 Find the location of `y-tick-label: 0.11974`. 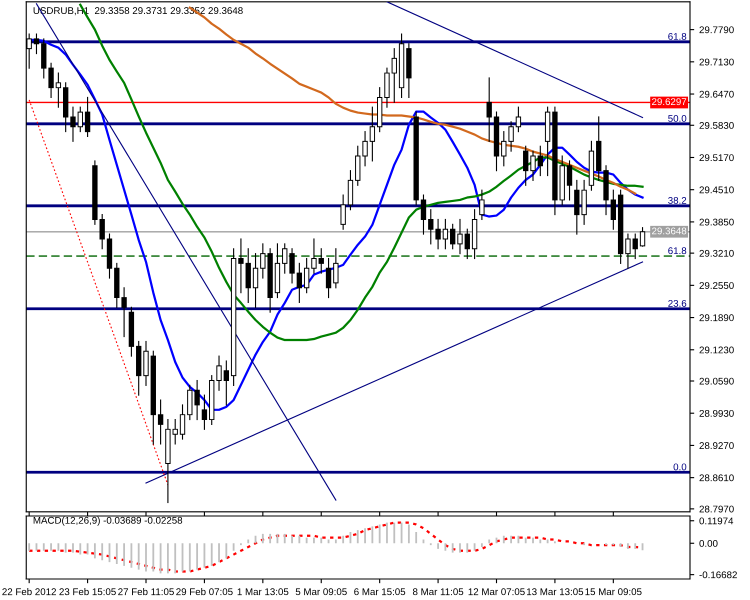

y-tick-label: 0.11974 is located at coordinates (716, 520).